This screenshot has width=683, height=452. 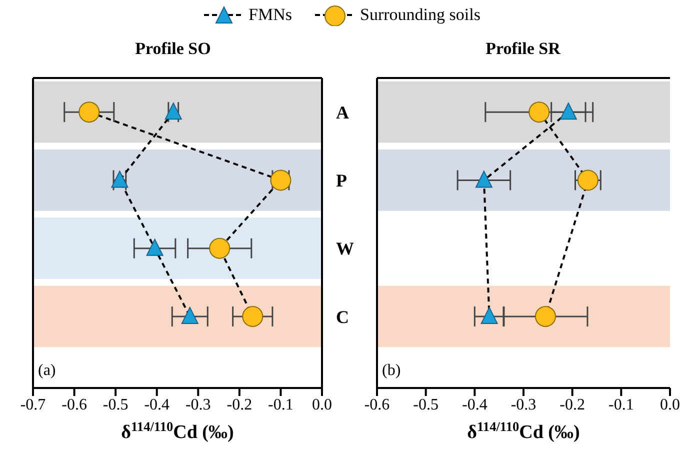 What do you see at coordinates (341, 180) in the screenshot?
I see `y-tick-label: P` at bounding box center [341, 180].